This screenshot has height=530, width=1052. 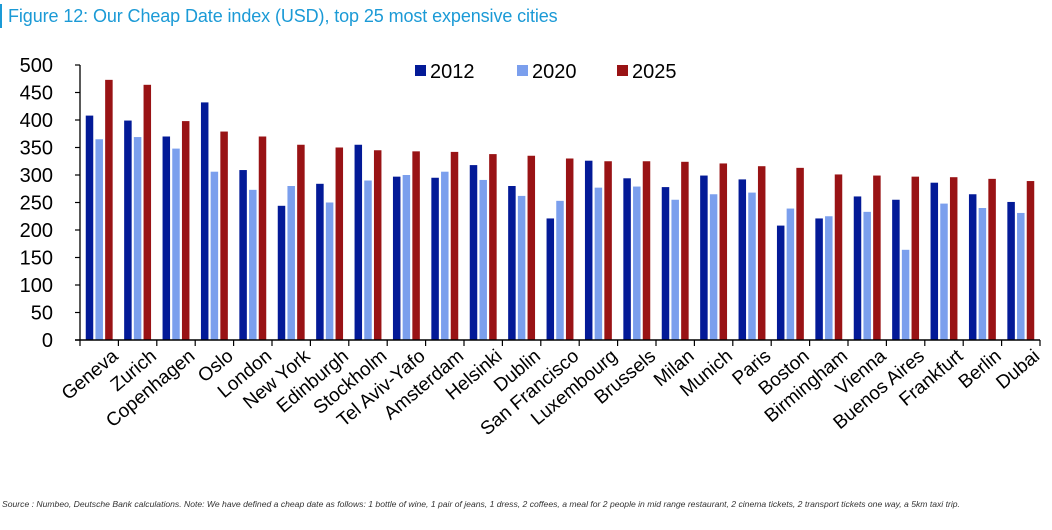 I want to click on bar-2020-tel-aviv-yafo, so click(x=406, y=257).